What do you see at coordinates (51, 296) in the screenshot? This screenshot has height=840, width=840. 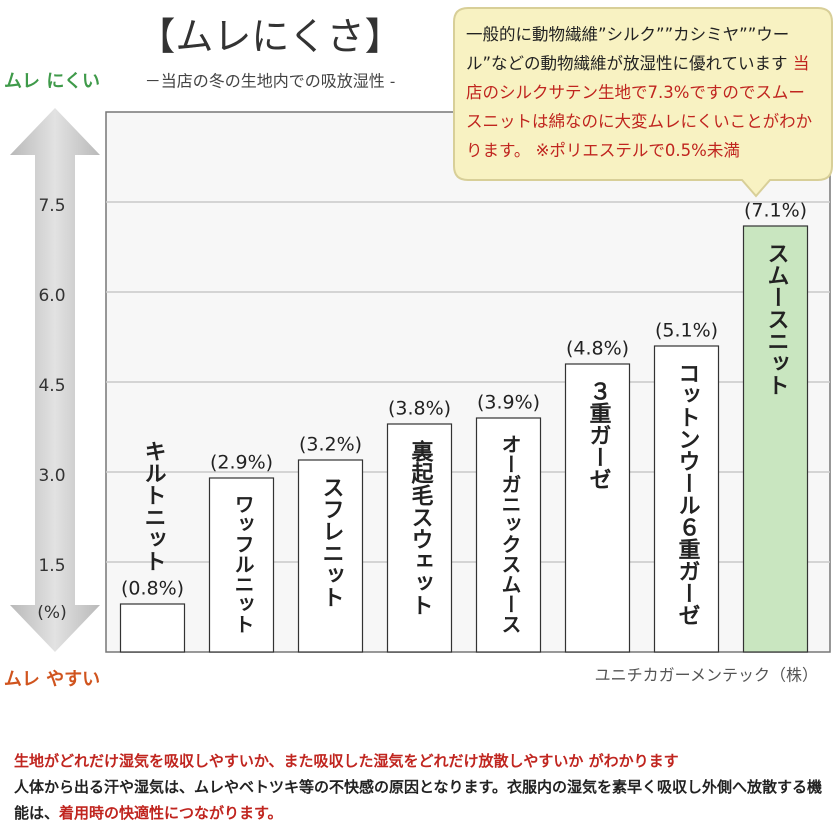 I see `y-tick-label: 6.0` at bounding box center [51, 296].